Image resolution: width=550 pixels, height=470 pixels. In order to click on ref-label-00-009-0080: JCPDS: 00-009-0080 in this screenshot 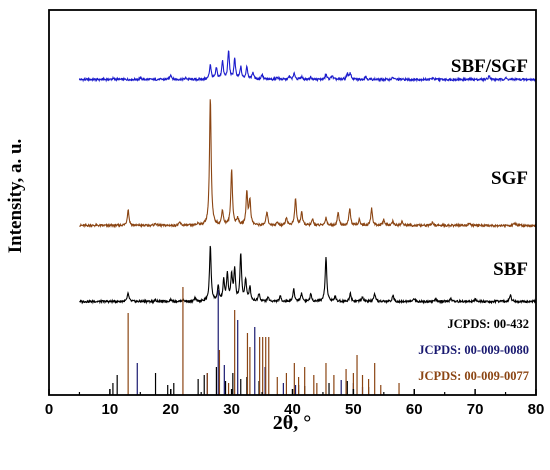, I will do `click(473, 350)`.